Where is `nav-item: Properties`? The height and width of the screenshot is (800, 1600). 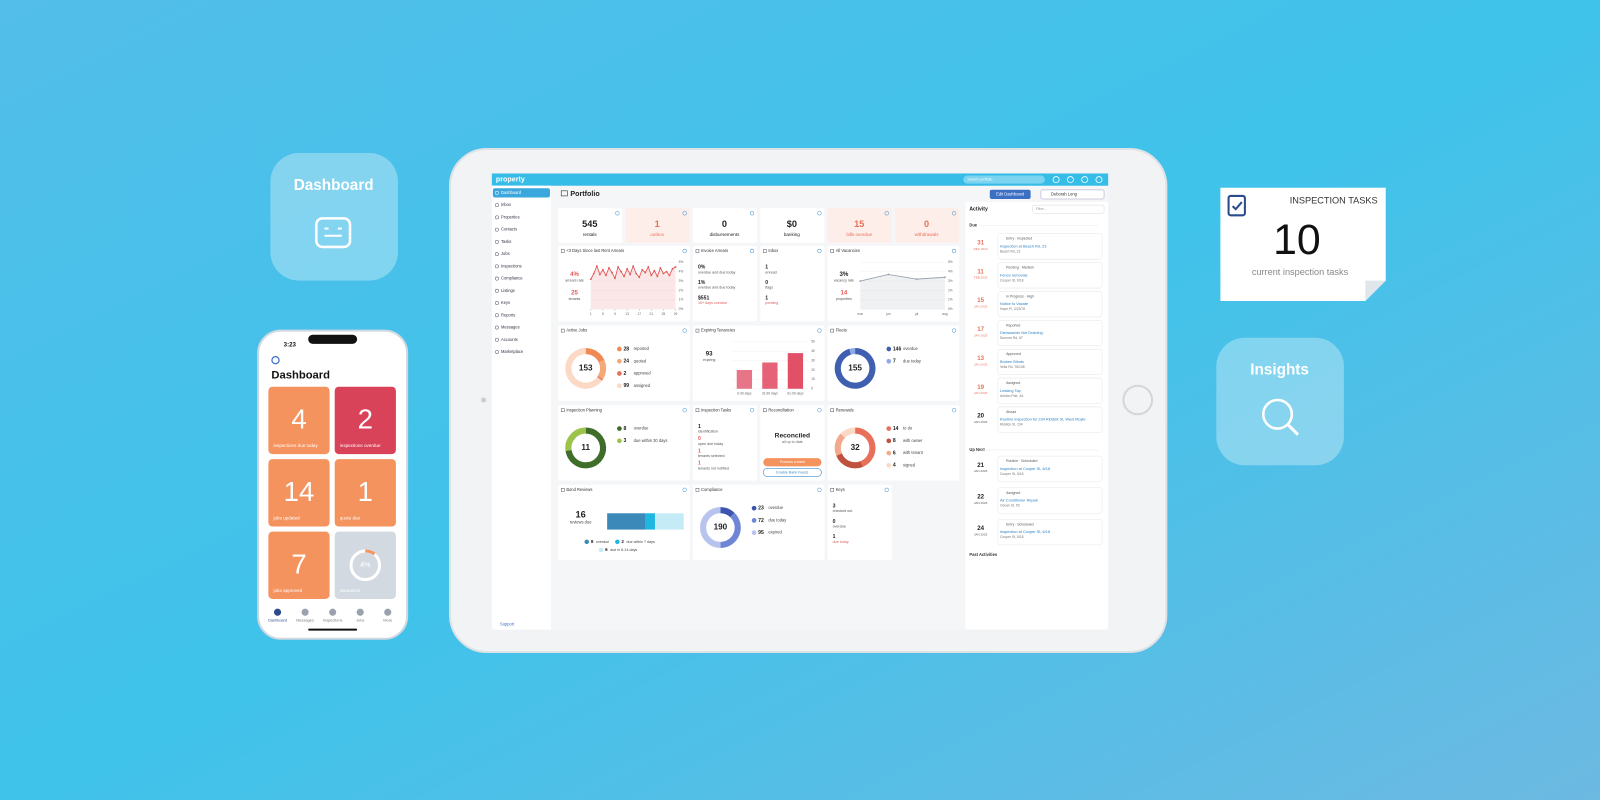 nav-item: Properties is located at coordinates (510, 216).